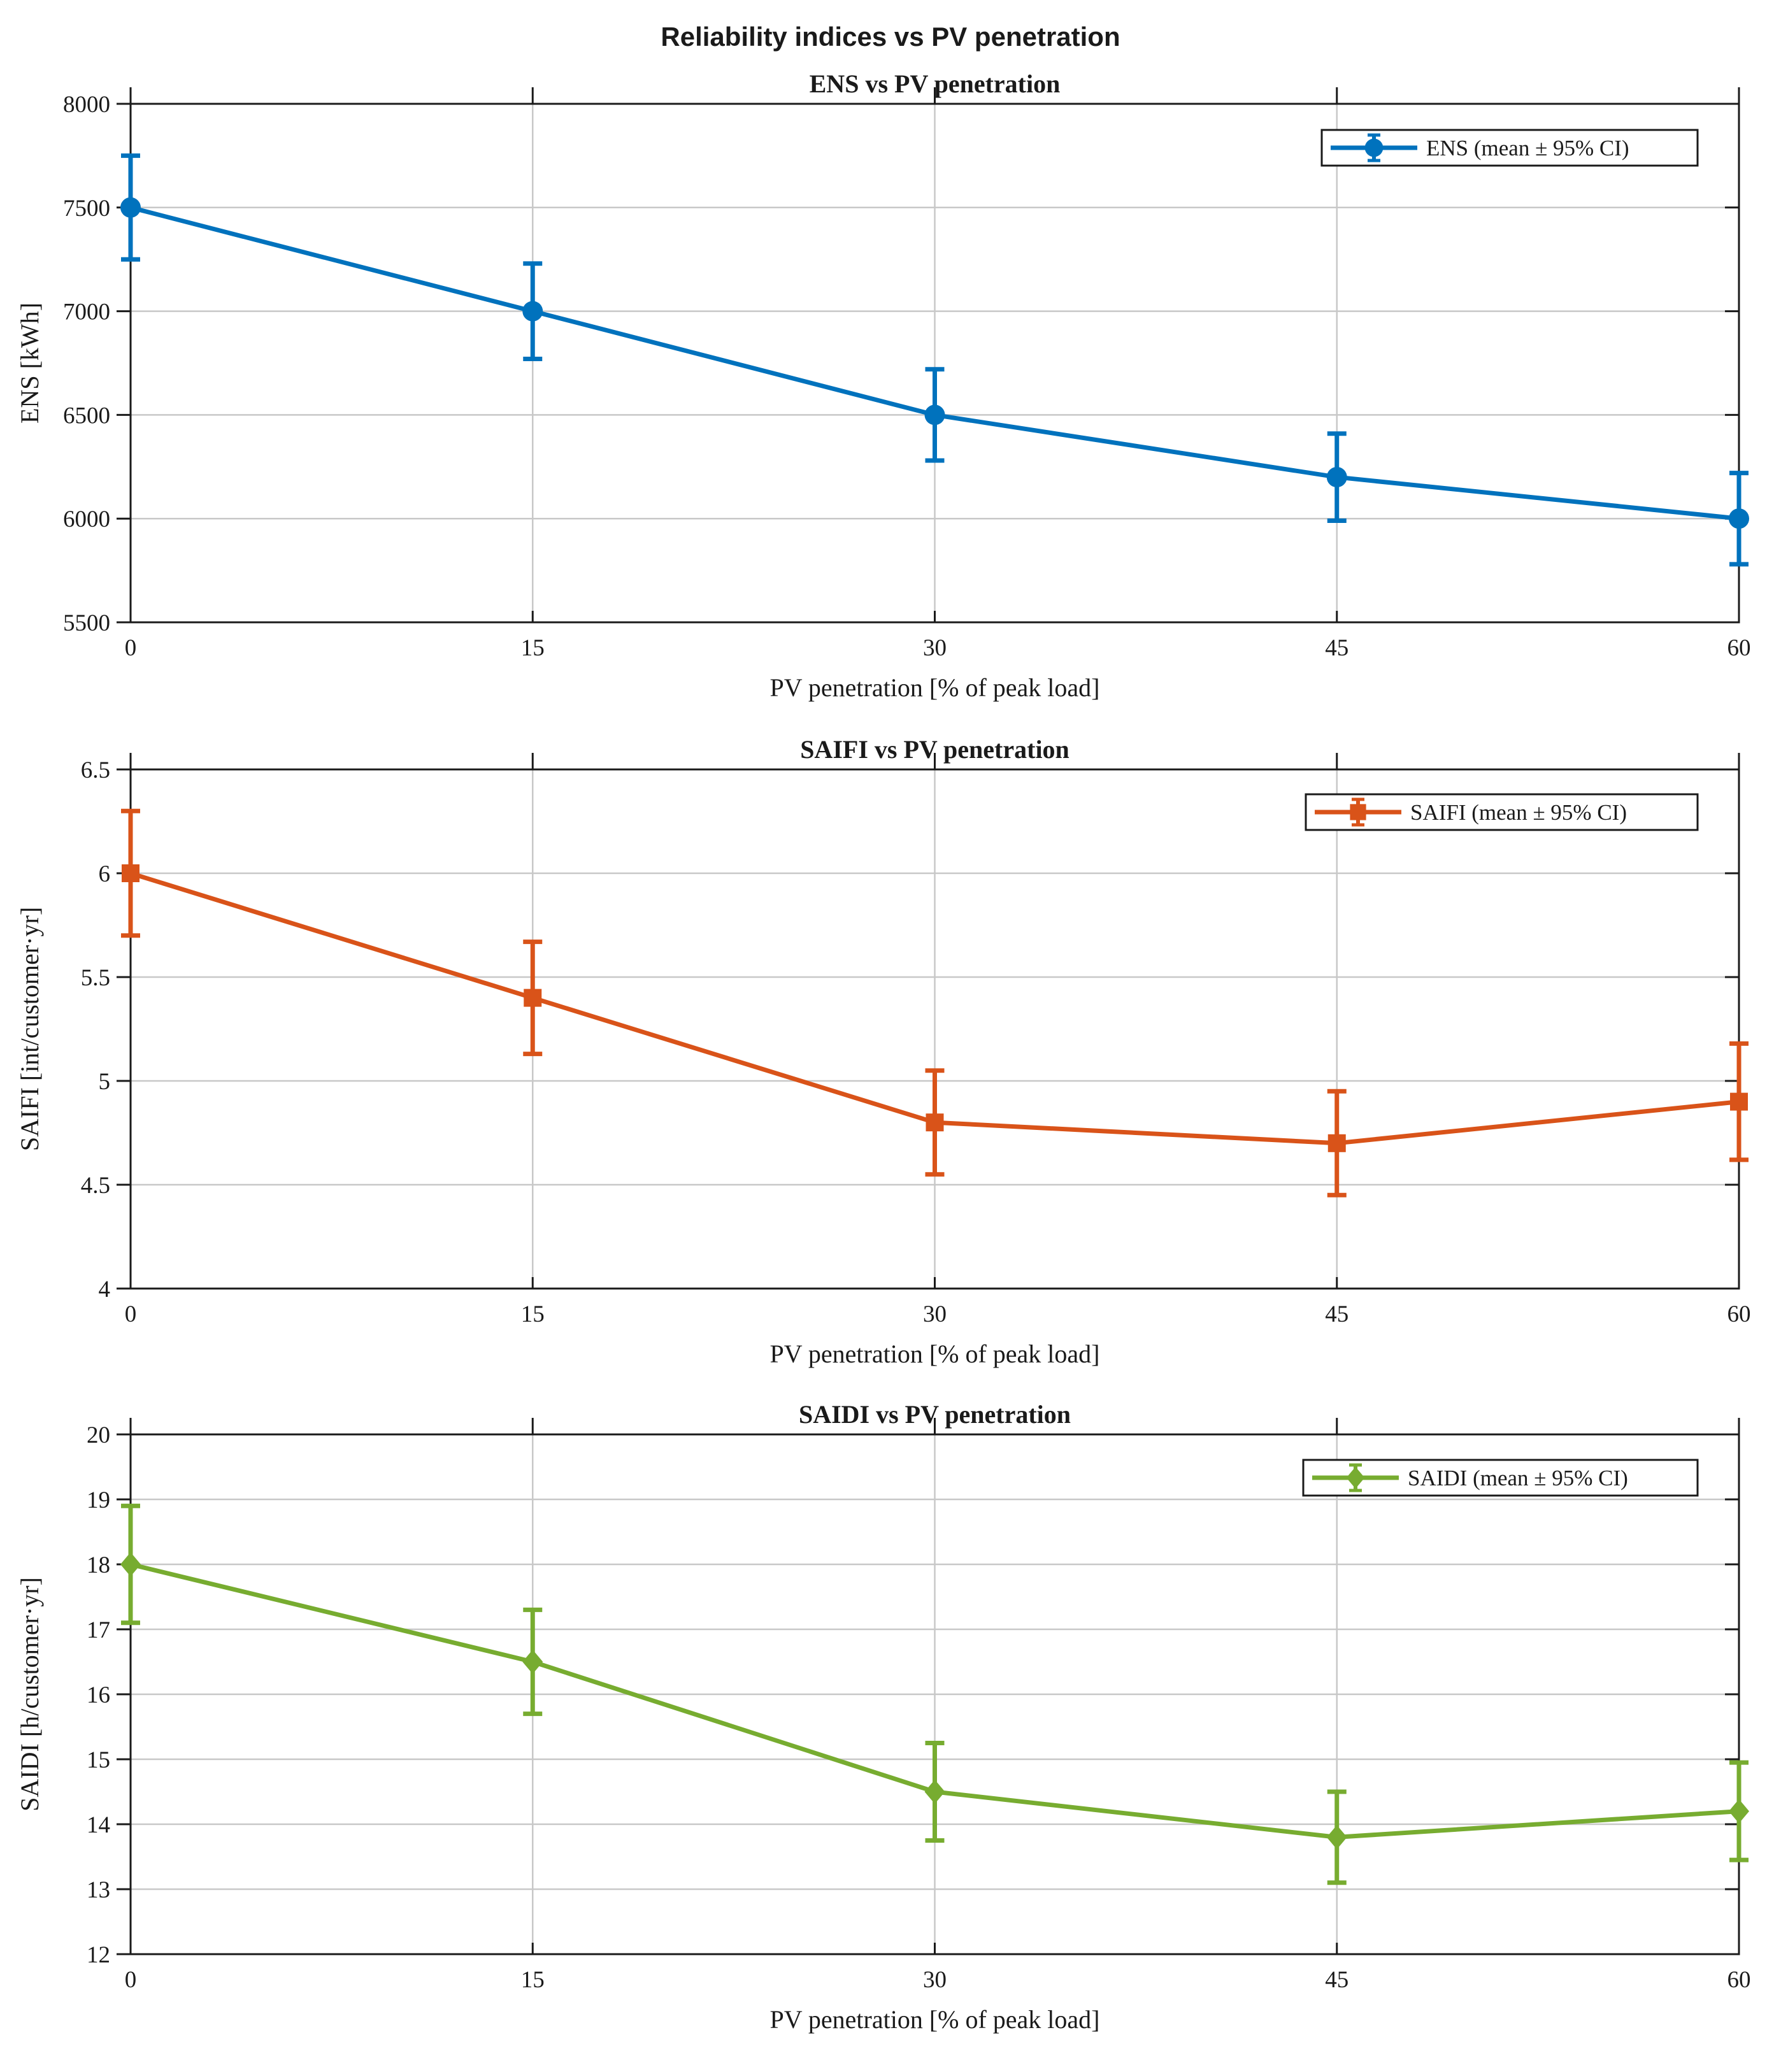 The height and width of the screenshot is (2072, 1781). What do you see at coordinates (98, 1825) in the screenshot?
I see `y-tick-label: 14` at bounding box center [98, 1825].